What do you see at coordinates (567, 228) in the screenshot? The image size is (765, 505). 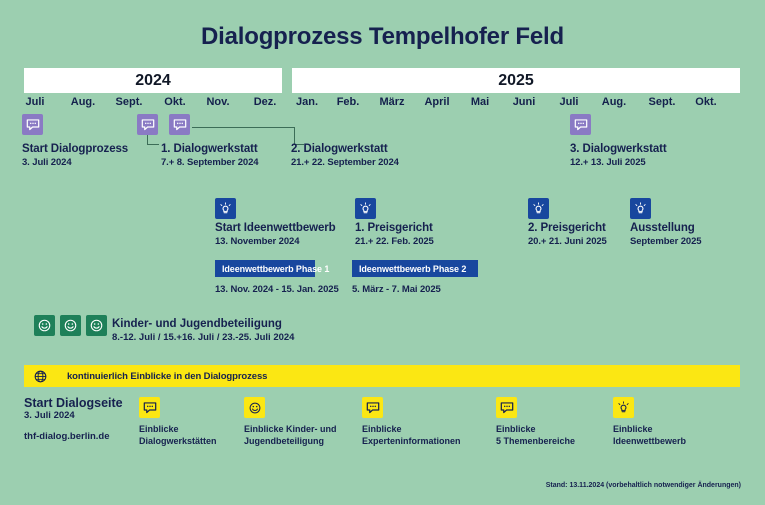 I see `event-title-2-preisgericht: 2. Preisgericht` at bounding box center [567, 228].